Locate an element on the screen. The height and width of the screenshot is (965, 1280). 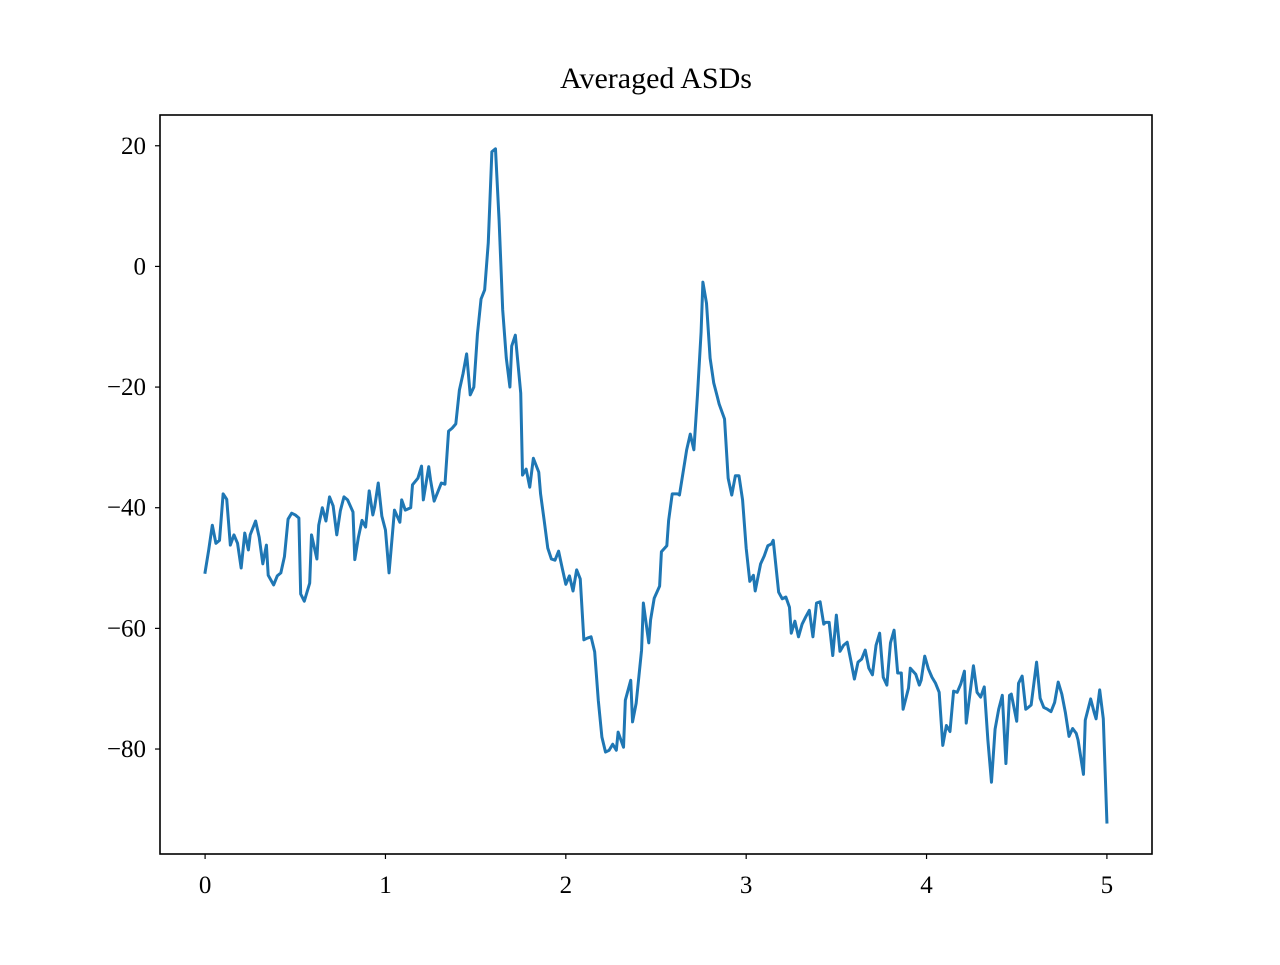
y-tick-label: −40 is located at coordinates (126, 508).